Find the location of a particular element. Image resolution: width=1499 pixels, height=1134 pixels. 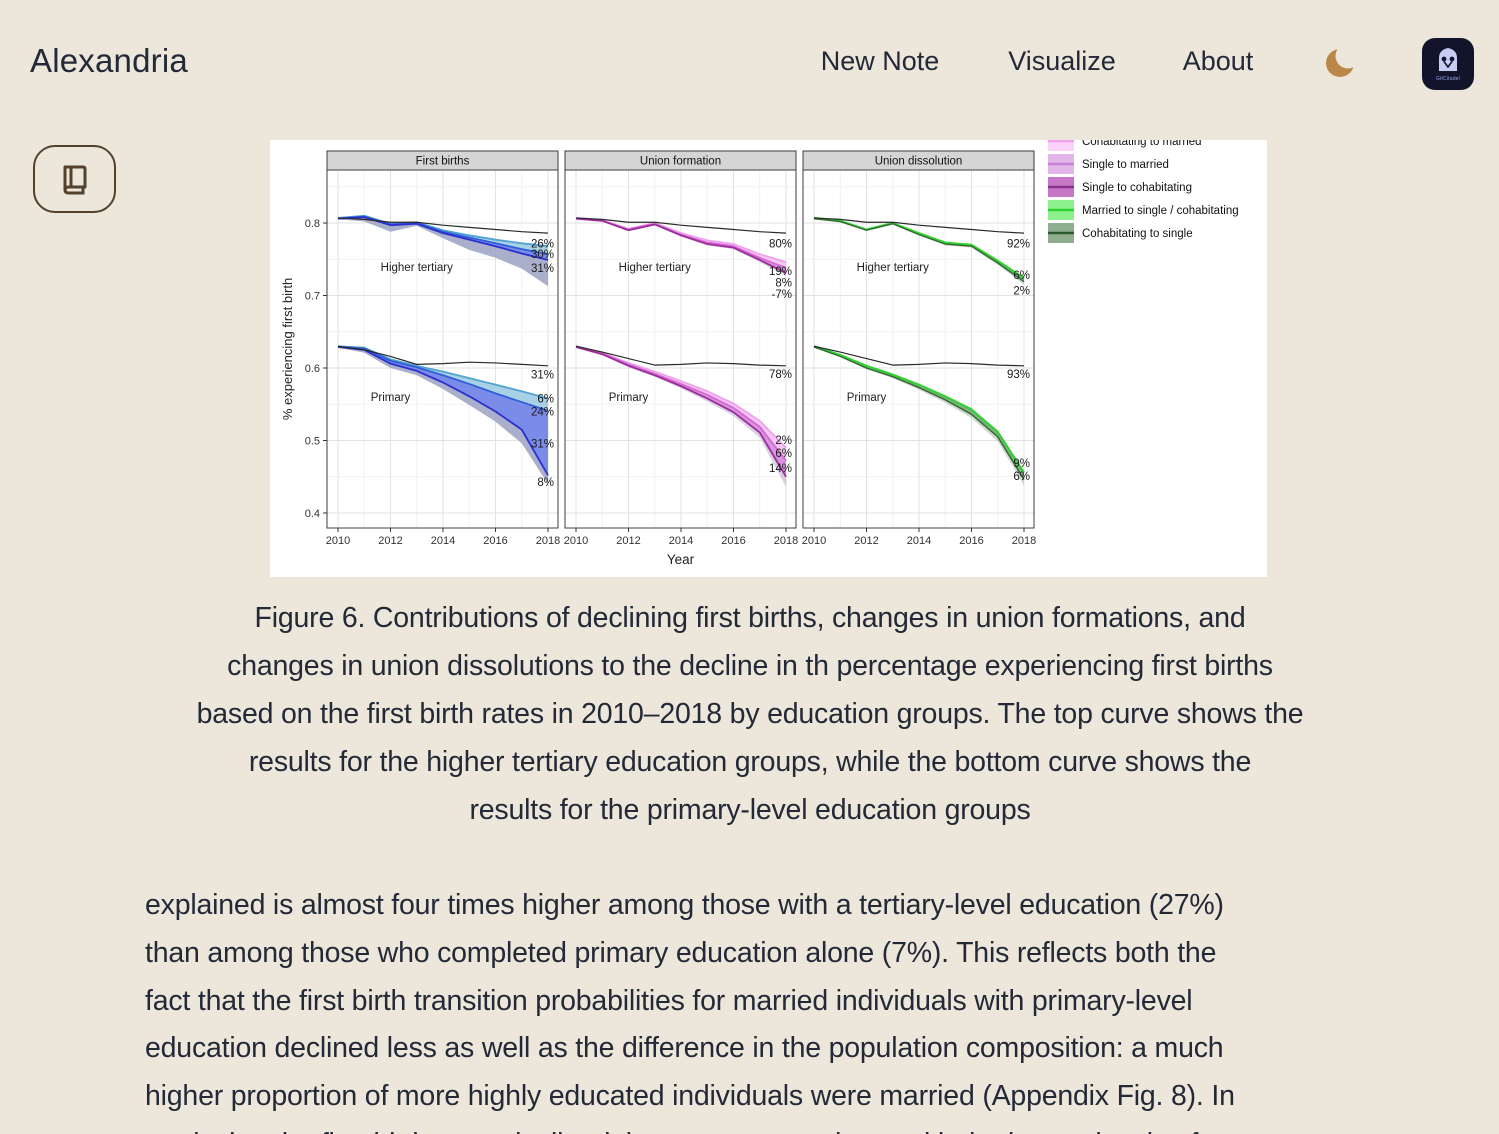

svg-text: 30% is located at coordinates (542, 255).